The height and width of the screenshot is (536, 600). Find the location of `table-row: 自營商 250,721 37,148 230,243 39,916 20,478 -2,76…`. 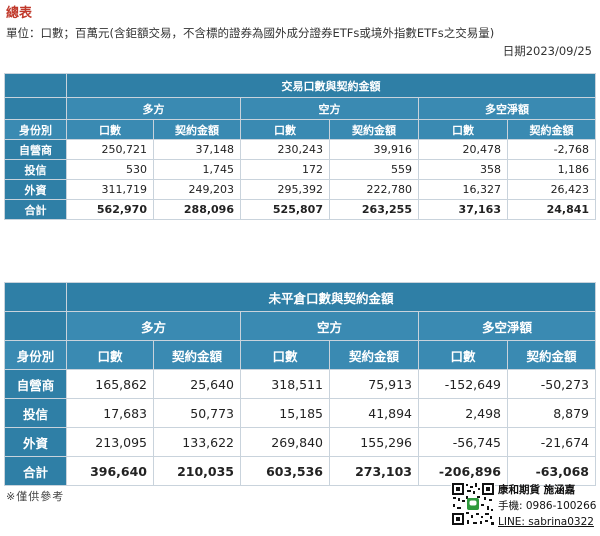

table-row: 自營商 250,721 37,148 230,243 39,916 20,478 -2,76… is located at coordinates (300, 149).